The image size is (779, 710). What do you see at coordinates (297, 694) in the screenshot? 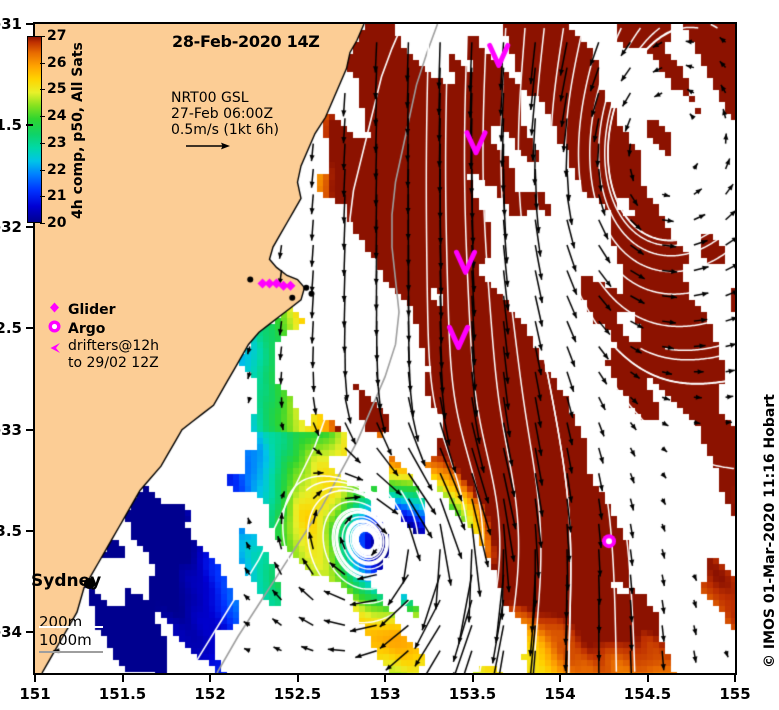
I see `x-axis-label: 152.5` at bounding box center [297, 694].